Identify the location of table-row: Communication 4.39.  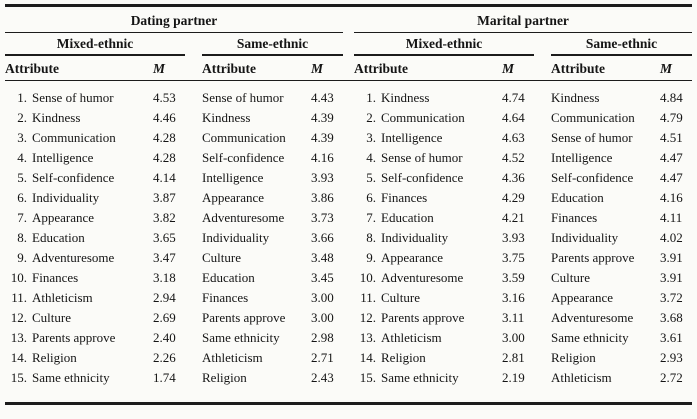
(272, 138).